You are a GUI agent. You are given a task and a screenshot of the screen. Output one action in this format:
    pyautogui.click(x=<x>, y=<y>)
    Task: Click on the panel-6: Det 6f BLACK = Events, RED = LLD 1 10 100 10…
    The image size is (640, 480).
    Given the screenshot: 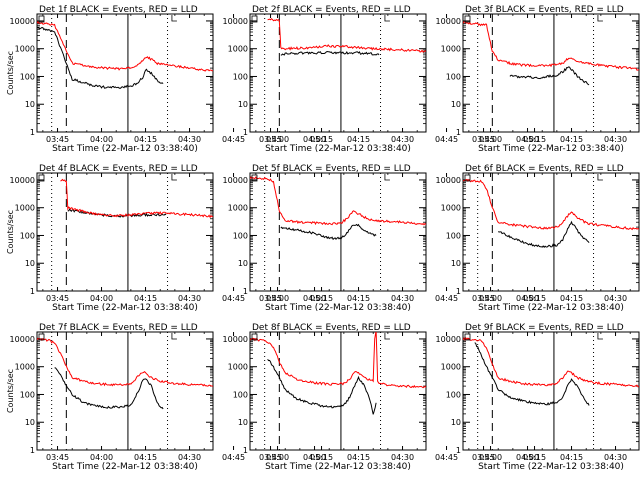 What is the action you would take?
    pyautogui.click(x=538, y=238)
    